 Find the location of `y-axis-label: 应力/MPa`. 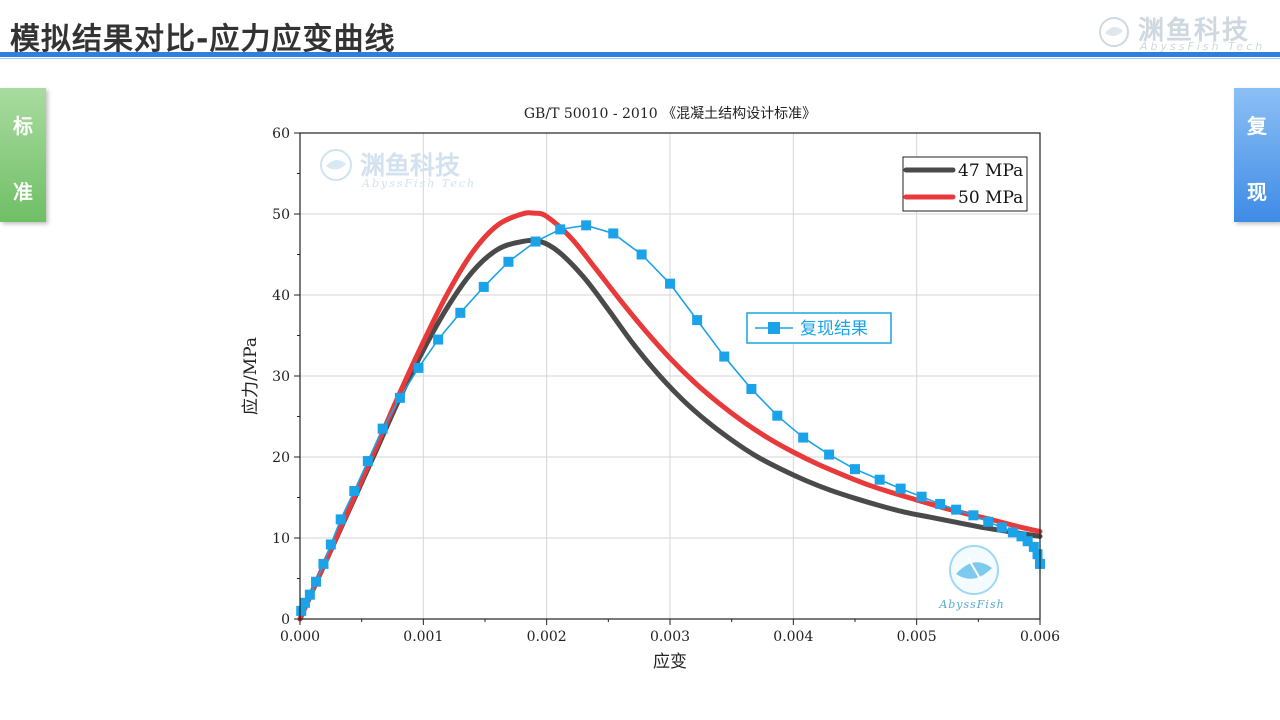

y-axis-label: 应力/MPa is located at coordinates (251, 376).